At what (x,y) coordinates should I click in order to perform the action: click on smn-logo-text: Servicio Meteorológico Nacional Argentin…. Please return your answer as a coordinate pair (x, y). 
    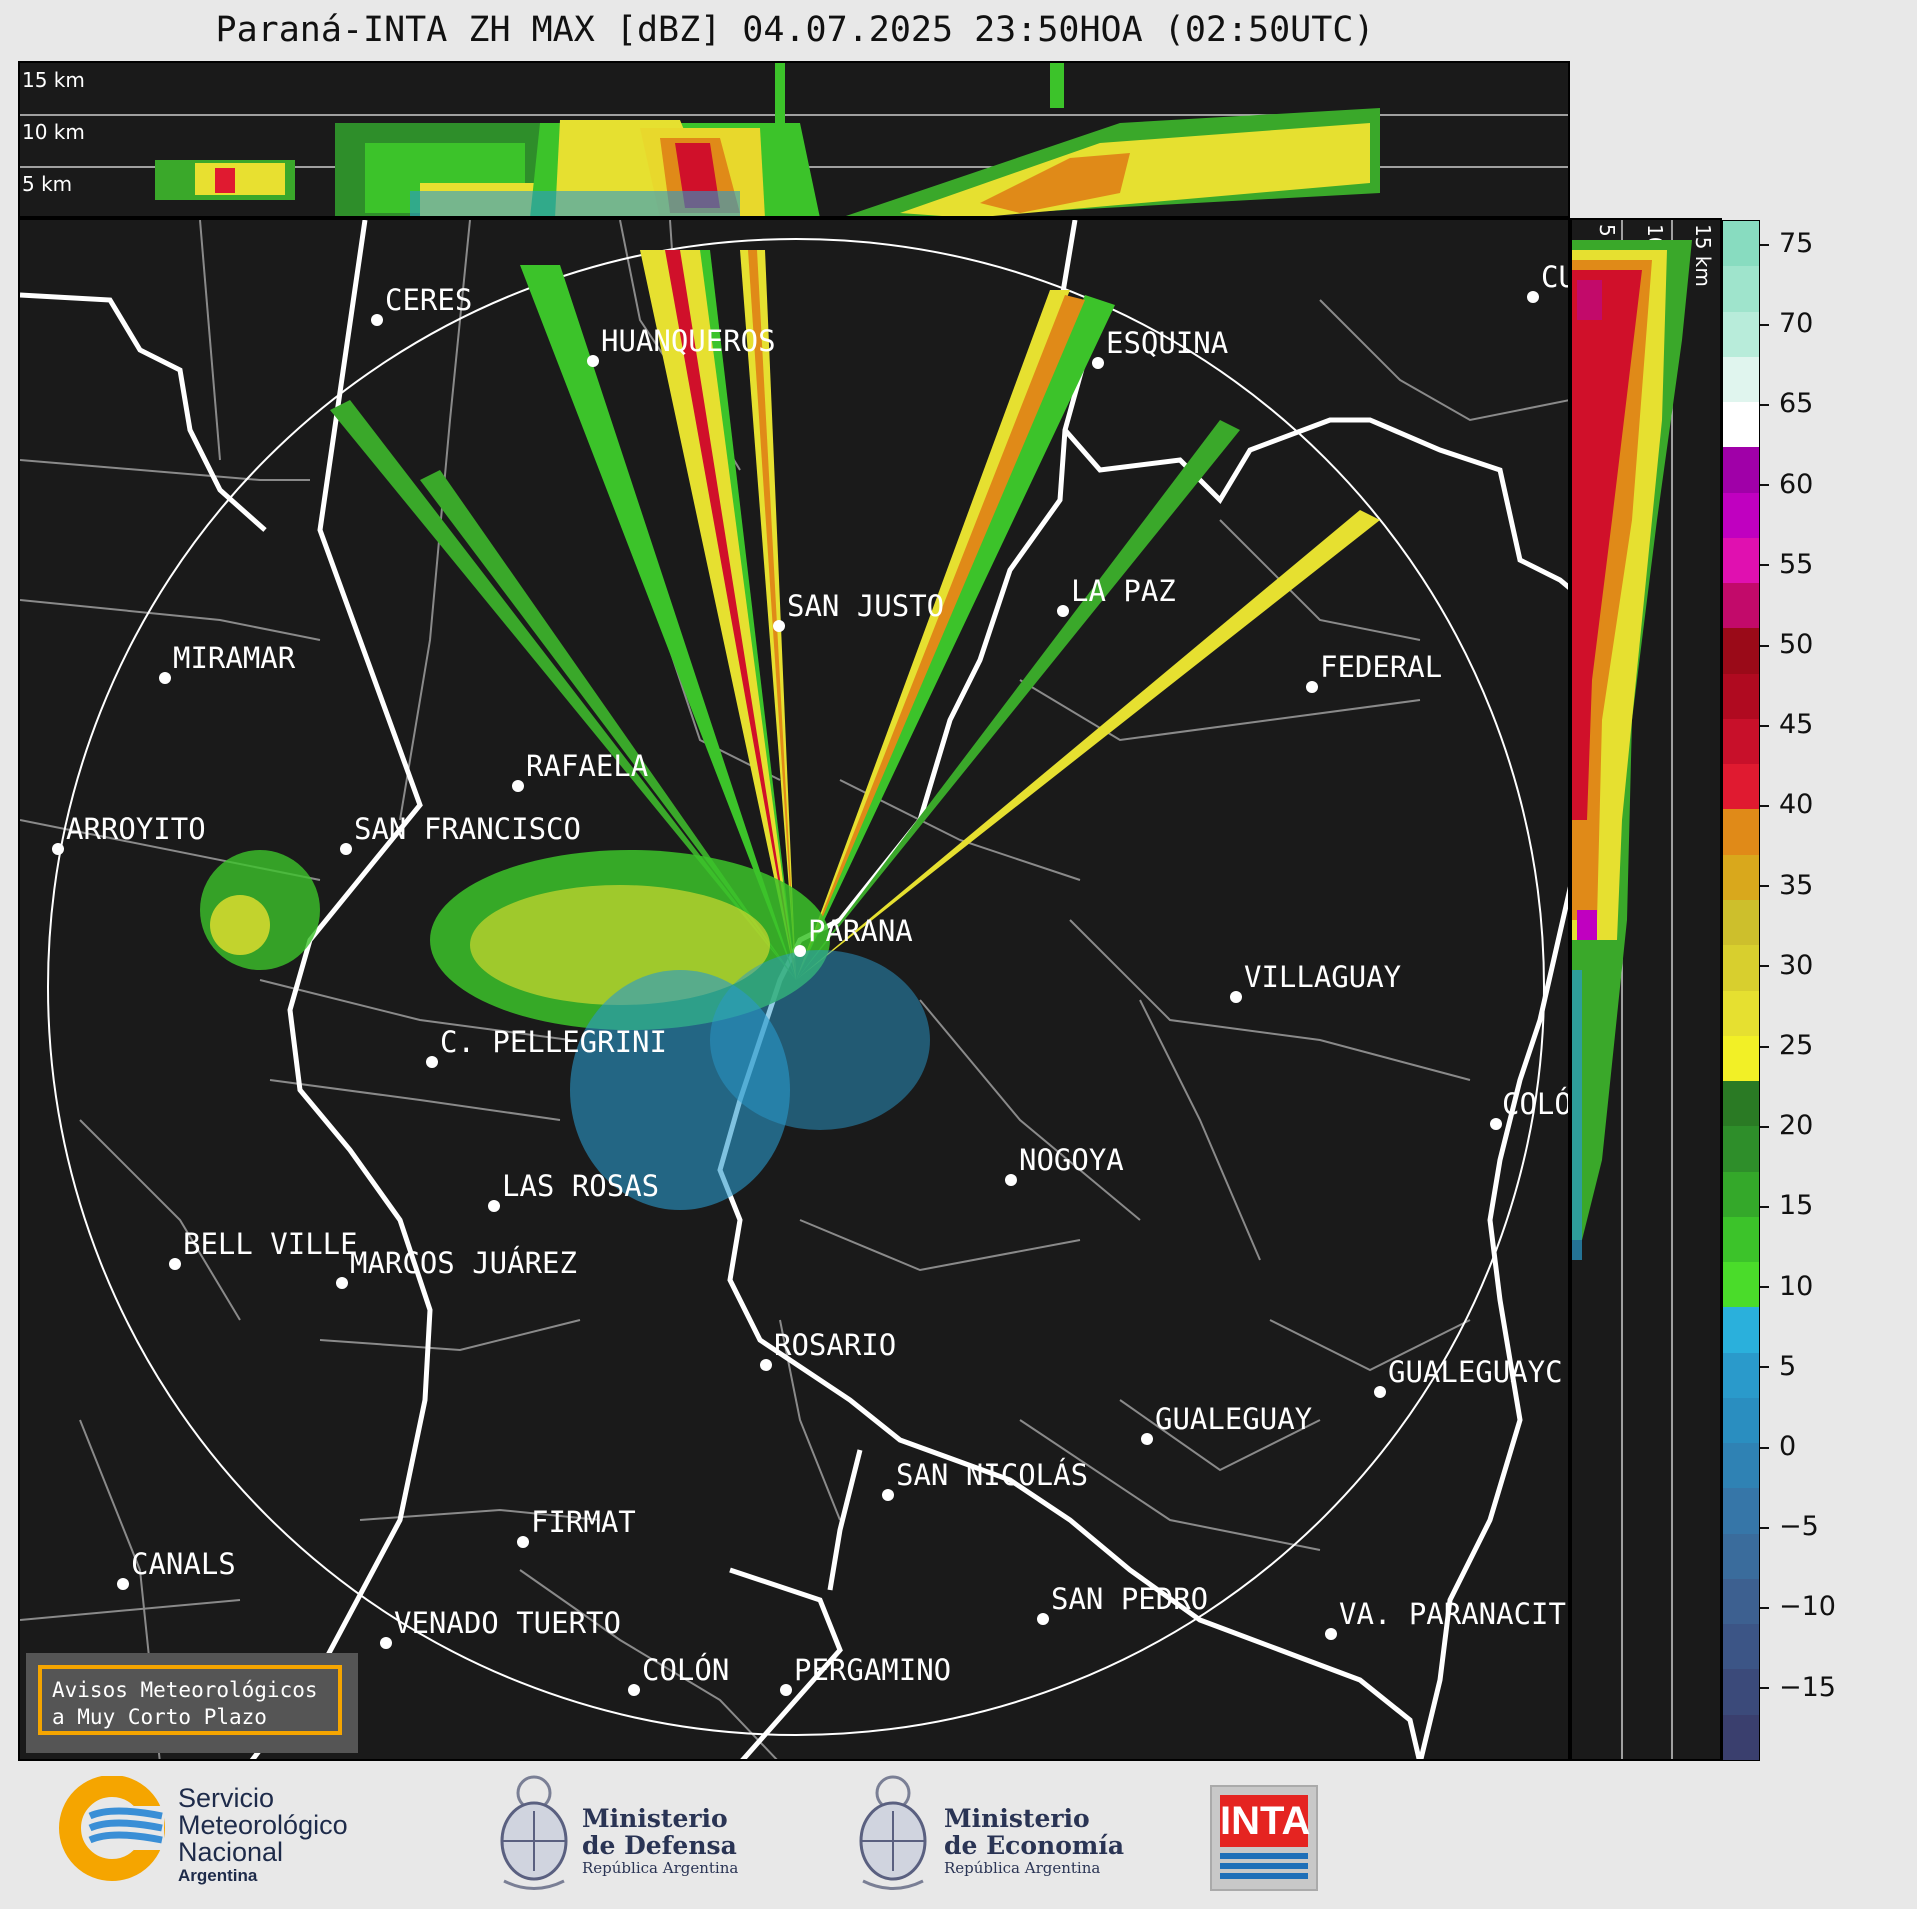
    Looking at the image, I should click on (263, 1835).